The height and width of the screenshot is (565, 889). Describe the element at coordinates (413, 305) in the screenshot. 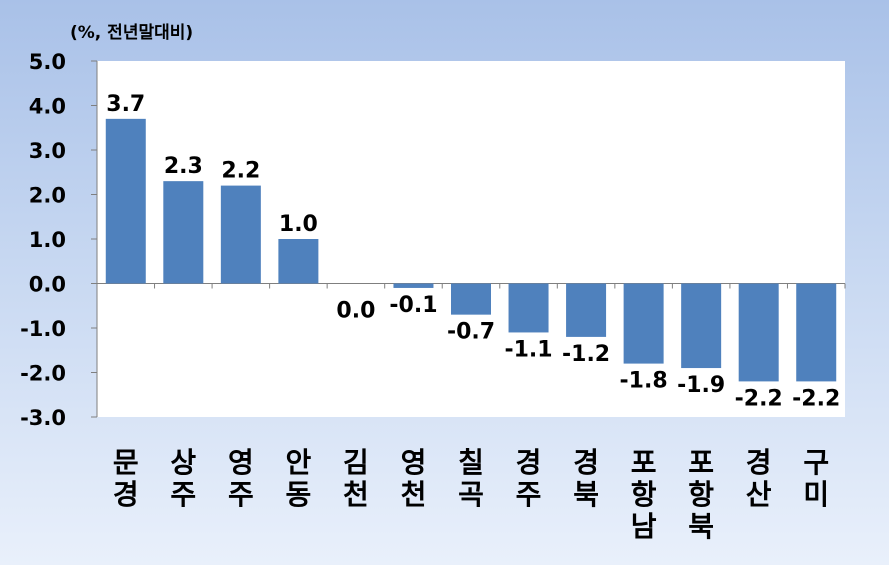

I see `data-label: -0.1` at that location.